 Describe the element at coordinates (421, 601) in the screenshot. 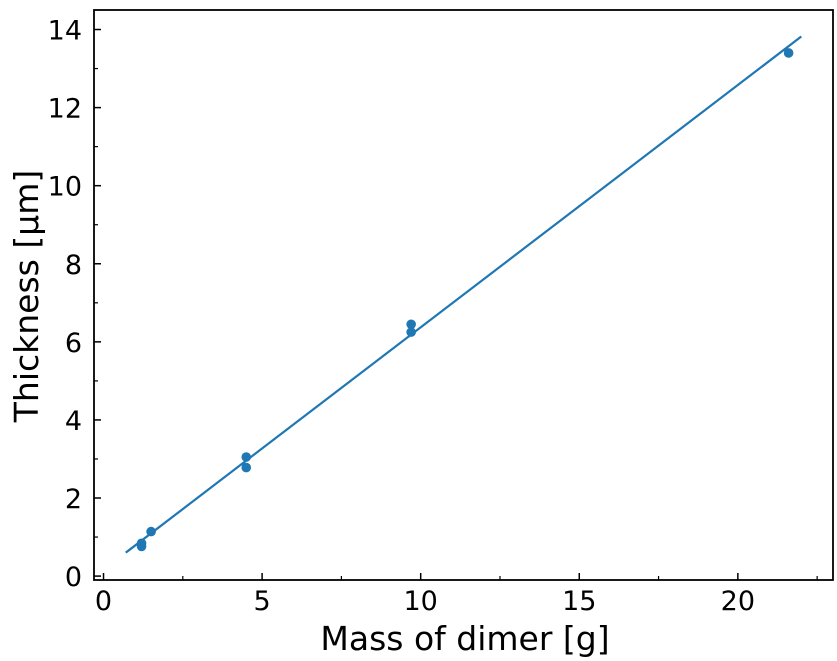

I see `x-tick-label: 10` at that location.